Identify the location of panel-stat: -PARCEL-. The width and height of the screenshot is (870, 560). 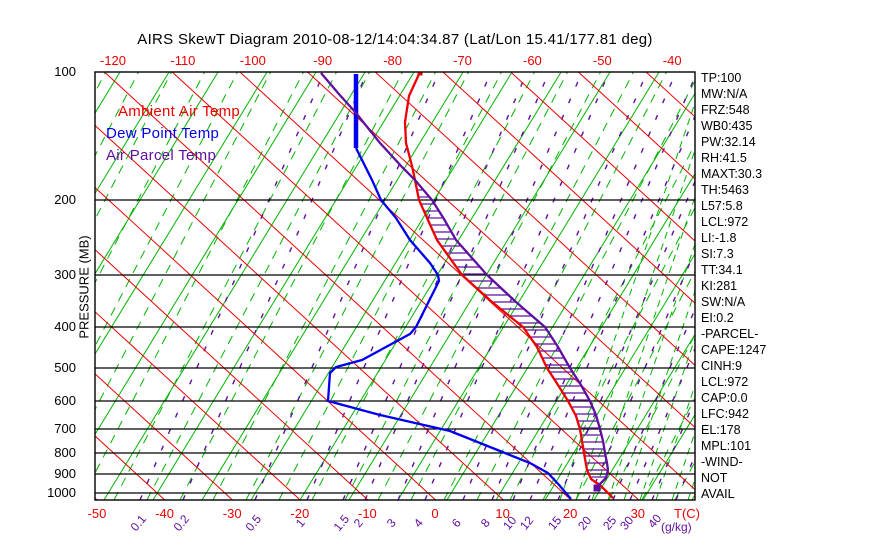
(730, 334).